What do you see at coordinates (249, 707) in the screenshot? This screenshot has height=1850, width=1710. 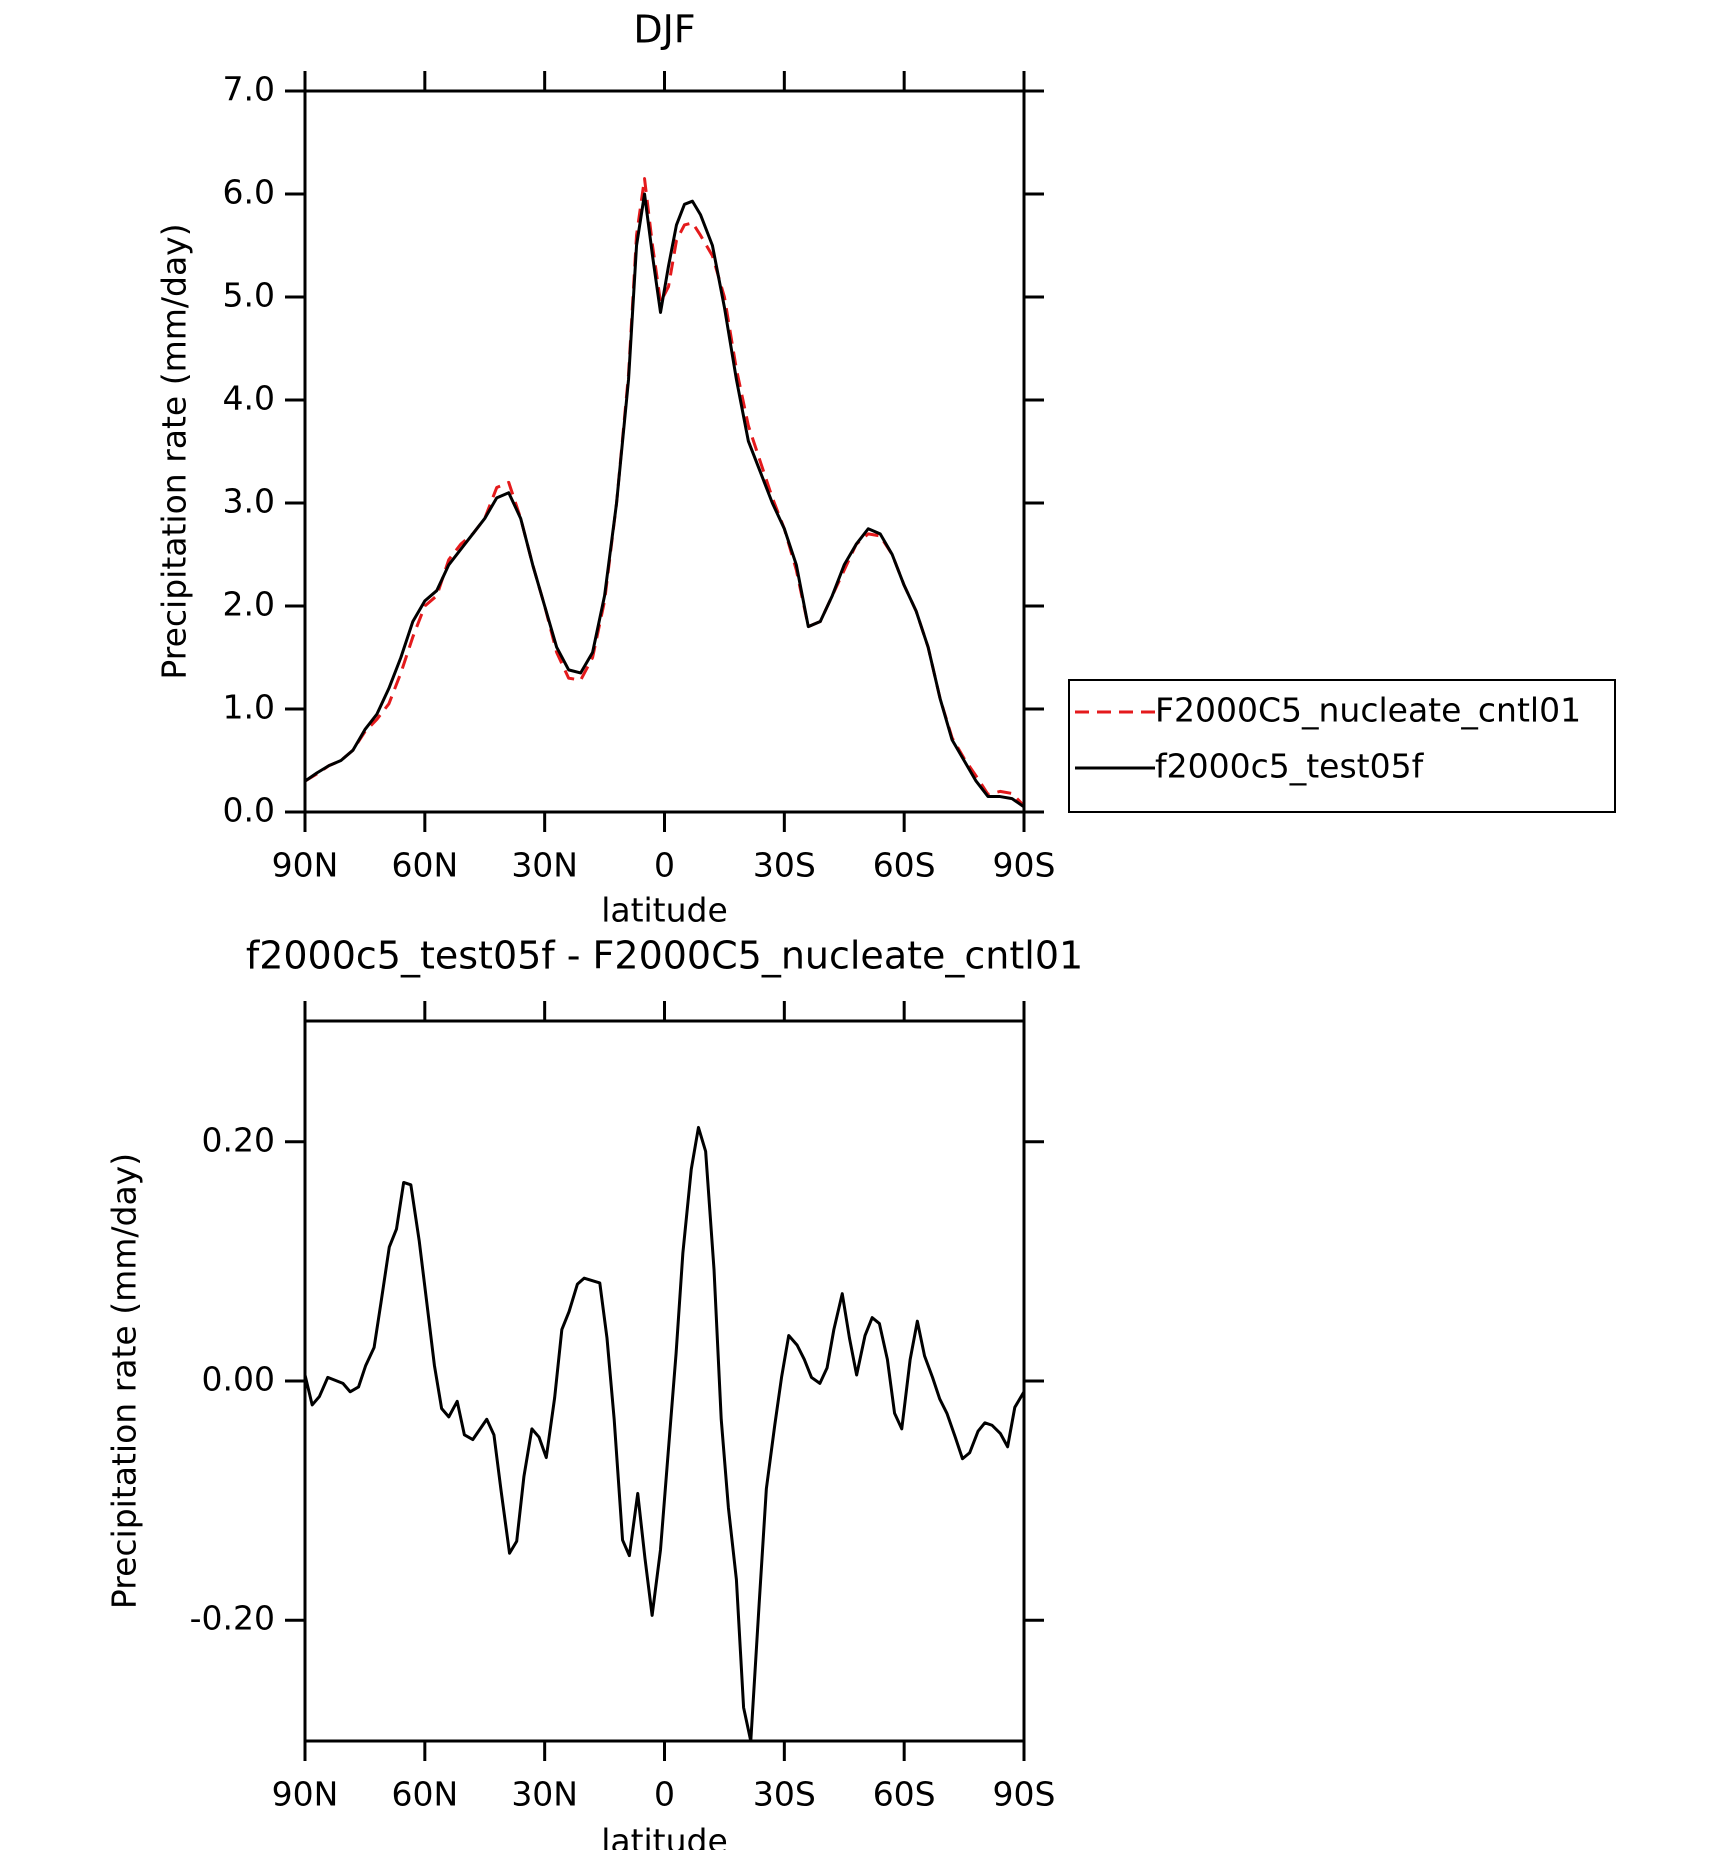 I see `y-tick-label: 1.0` at bounding box center [249, 707].